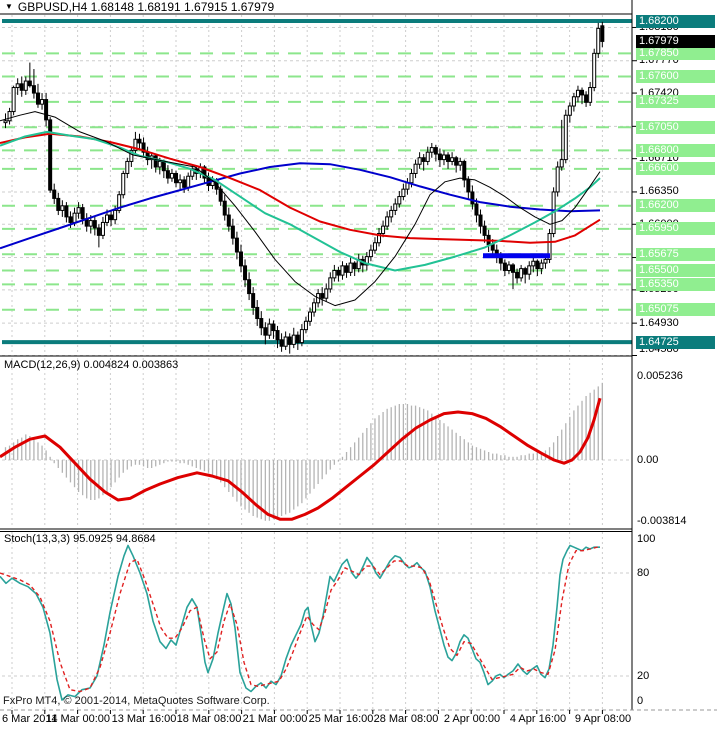 This screenshot has height=729, width=717. Describe the element at coordinates (675, 41) in the screenshot. I see `current-price-label: 1.67979` at that location.